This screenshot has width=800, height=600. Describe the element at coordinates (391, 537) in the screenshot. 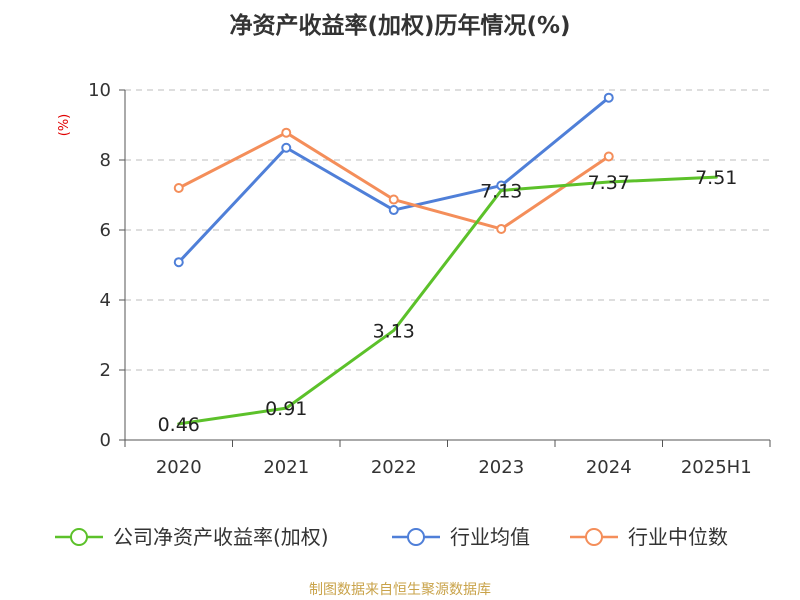

I see `legend: 公司净资产收益率(加权) 行业均值 行业中位数` at that location.